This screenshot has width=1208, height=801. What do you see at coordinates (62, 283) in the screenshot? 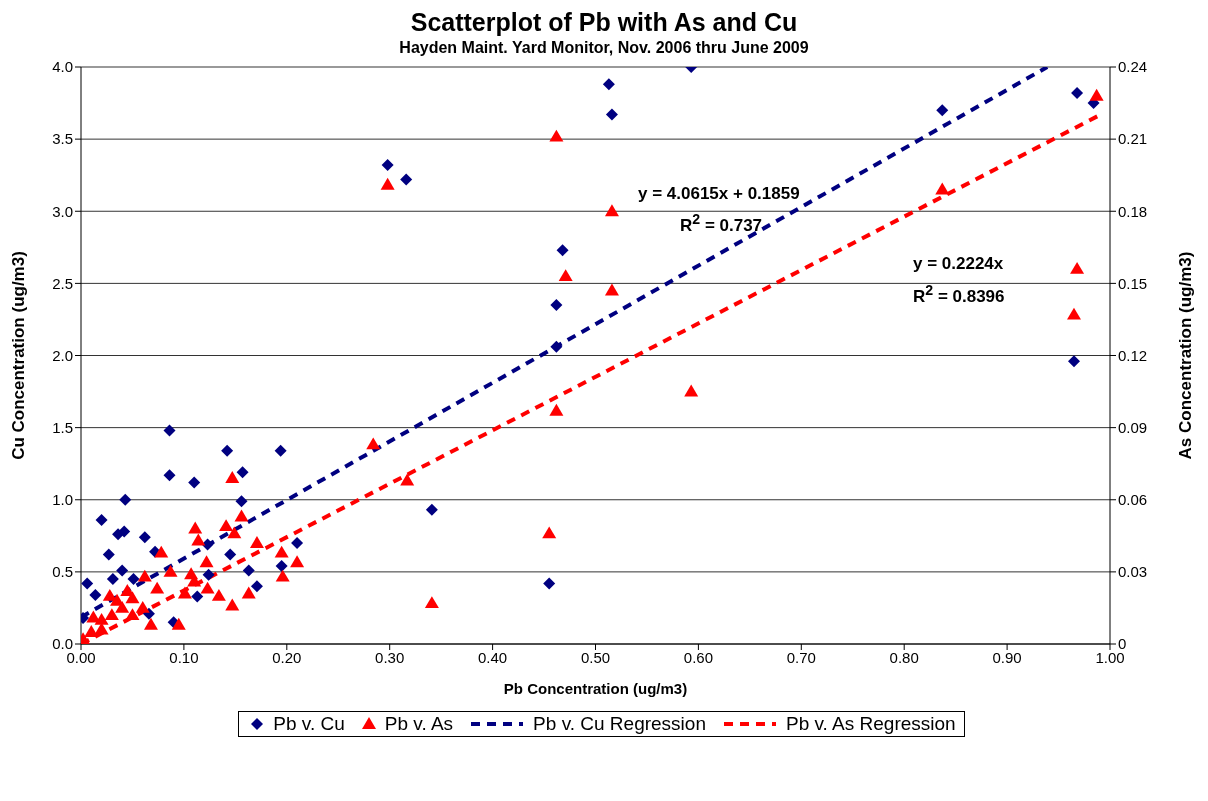
I see `y-tick-label: 2.5` at bounding box center [62, 283].